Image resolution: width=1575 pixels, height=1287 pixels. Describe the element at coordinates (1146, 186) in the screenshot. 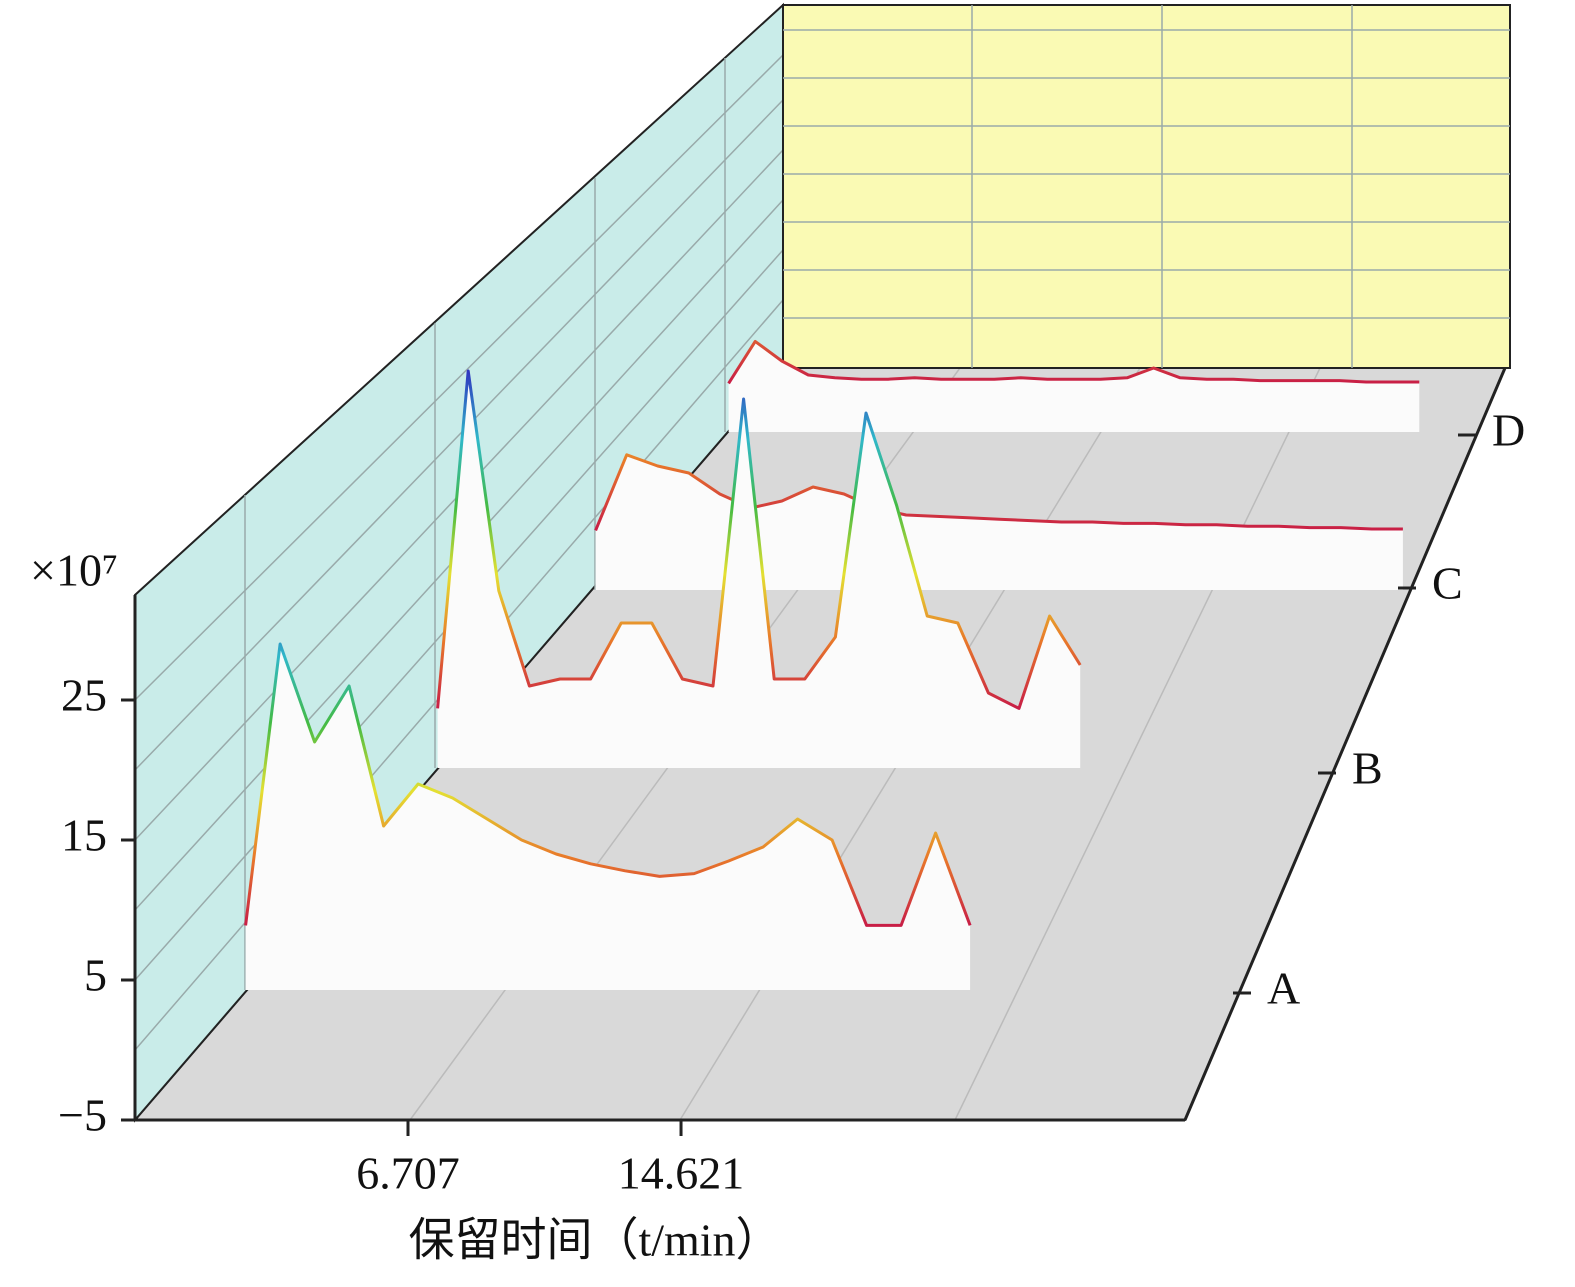

I see `back-wall` at that location.